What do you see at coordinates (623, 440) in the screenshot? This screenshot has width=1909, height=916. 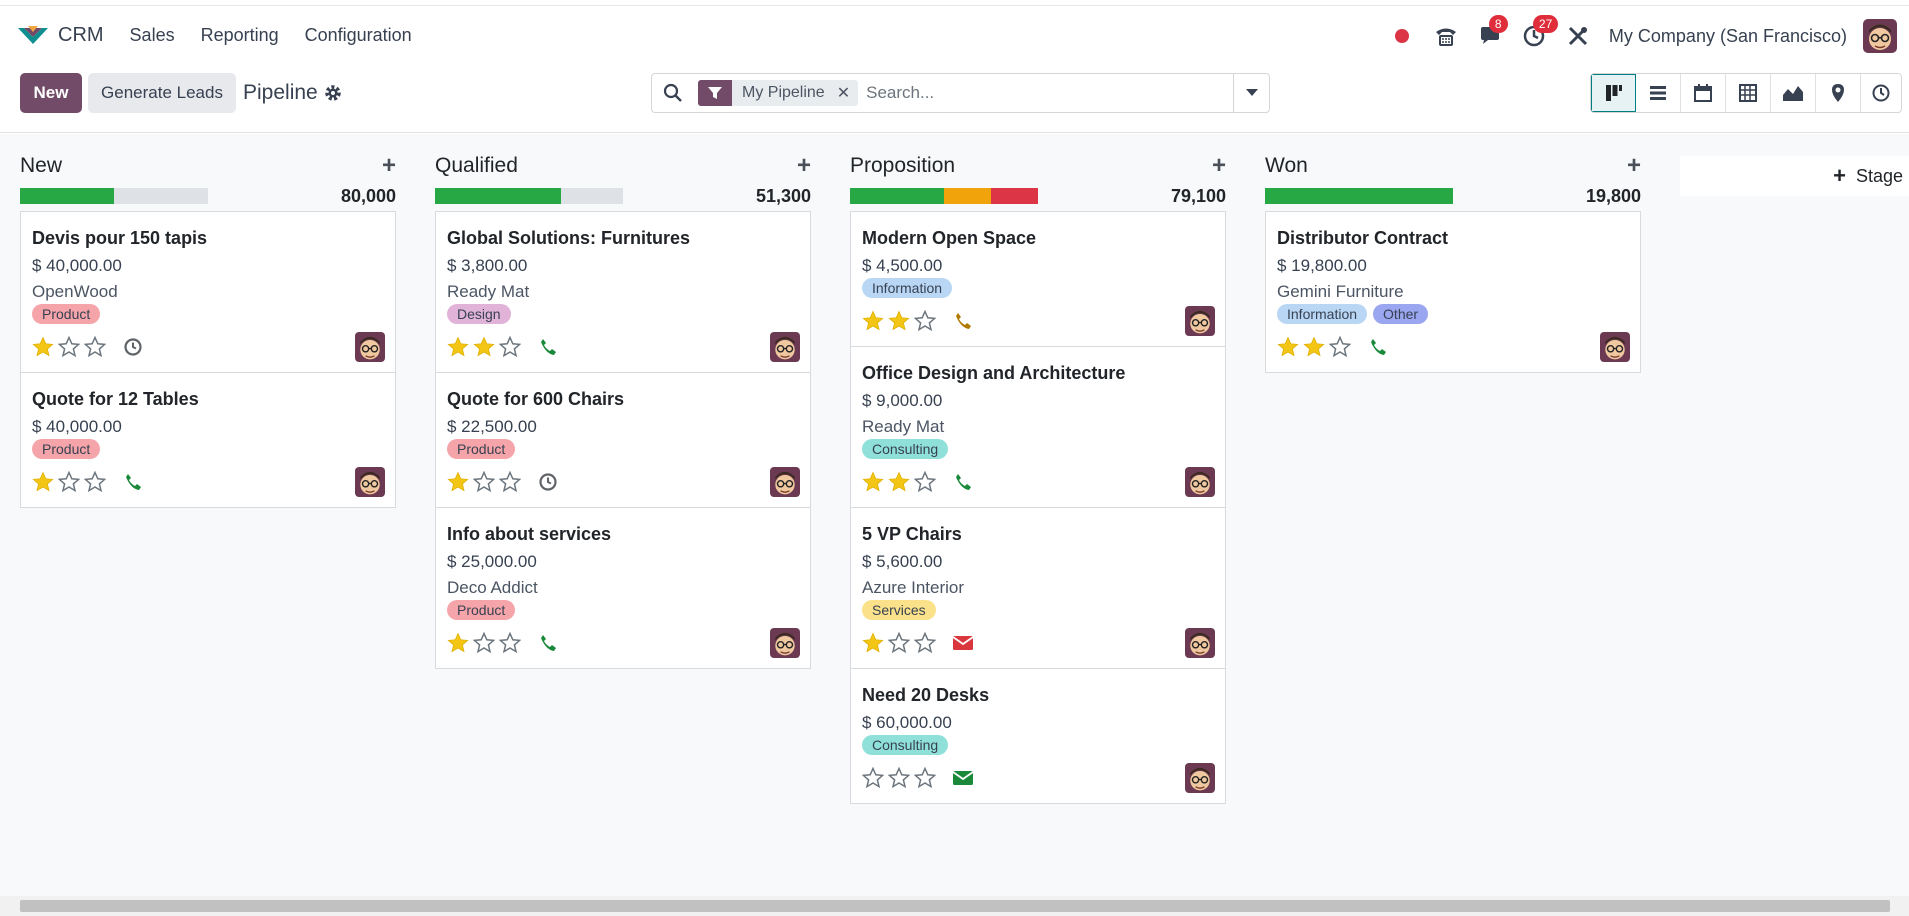 I see `lead-card: Quote for 600 Chairs $ 22,500.00 Product` at bounding box center [623, 440].